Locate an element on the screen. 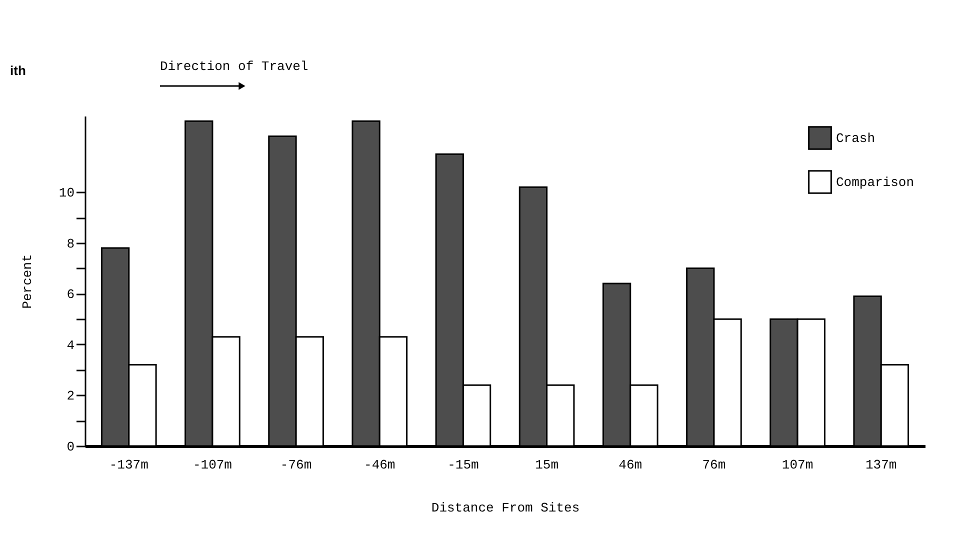 This screenshot has height=548, width=971. legend-label: Comparison is located at coordinates (875, 182).